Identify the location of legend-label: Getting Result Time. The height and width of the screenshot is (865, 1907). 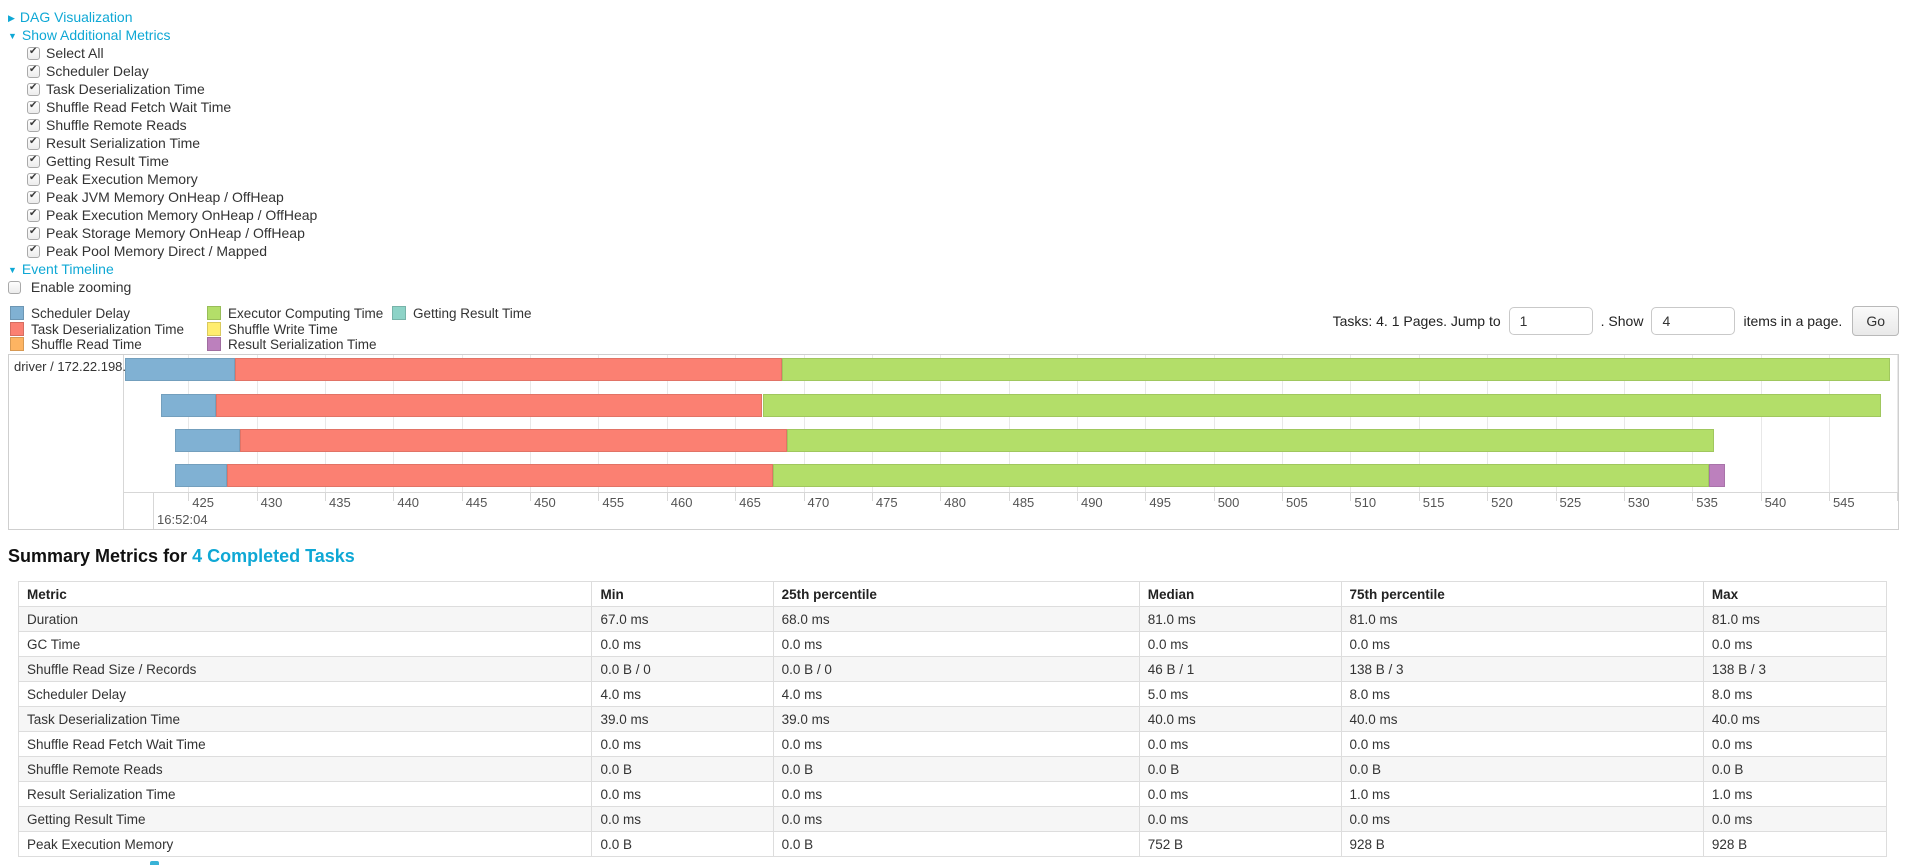
(472, 313).